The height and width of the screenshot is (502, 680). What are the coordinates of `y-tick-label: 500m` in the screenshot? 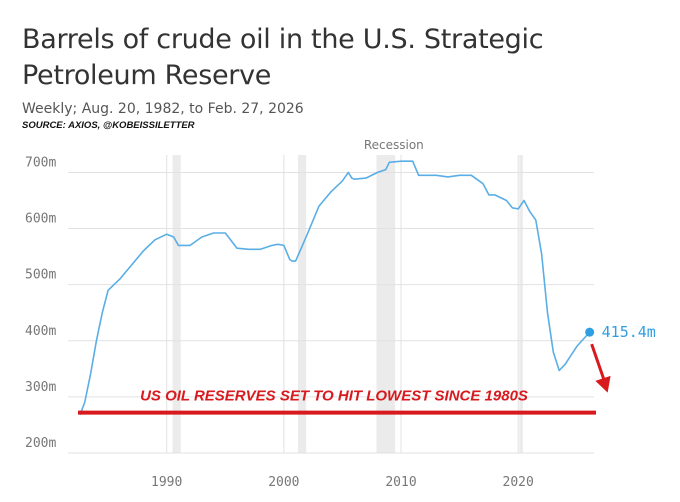 It's located at (40, 275).